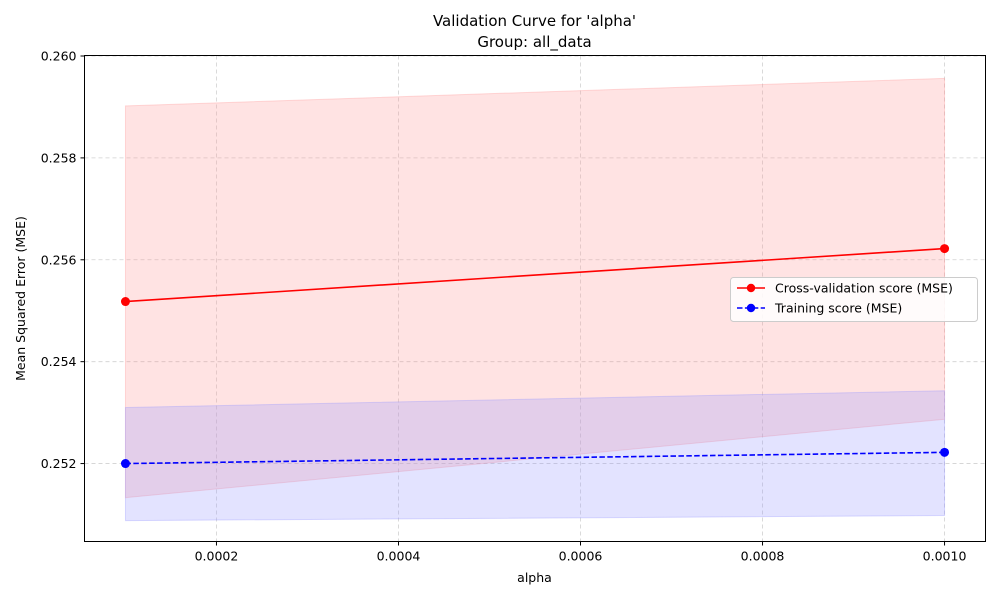 The image size is (1000, 600). What do you see at coordinates (20, 298) in the screenshot?
I see `y-axis-title: Mean Squared Error (MSE)` at bounding box center [20, 298].